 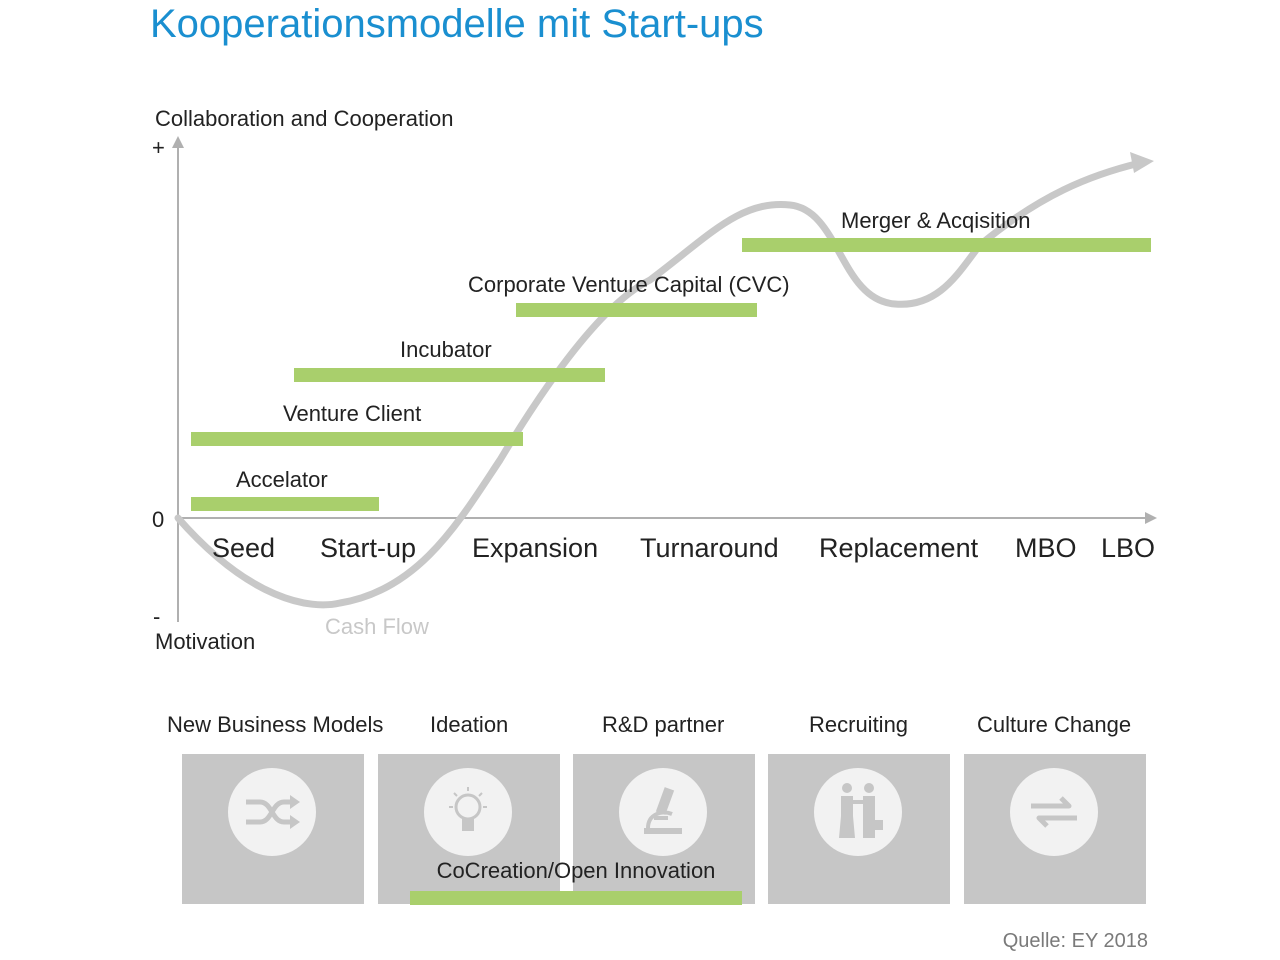 I want to click on motivation-new-business-models: New Business Models, so click(x=275, y=724).